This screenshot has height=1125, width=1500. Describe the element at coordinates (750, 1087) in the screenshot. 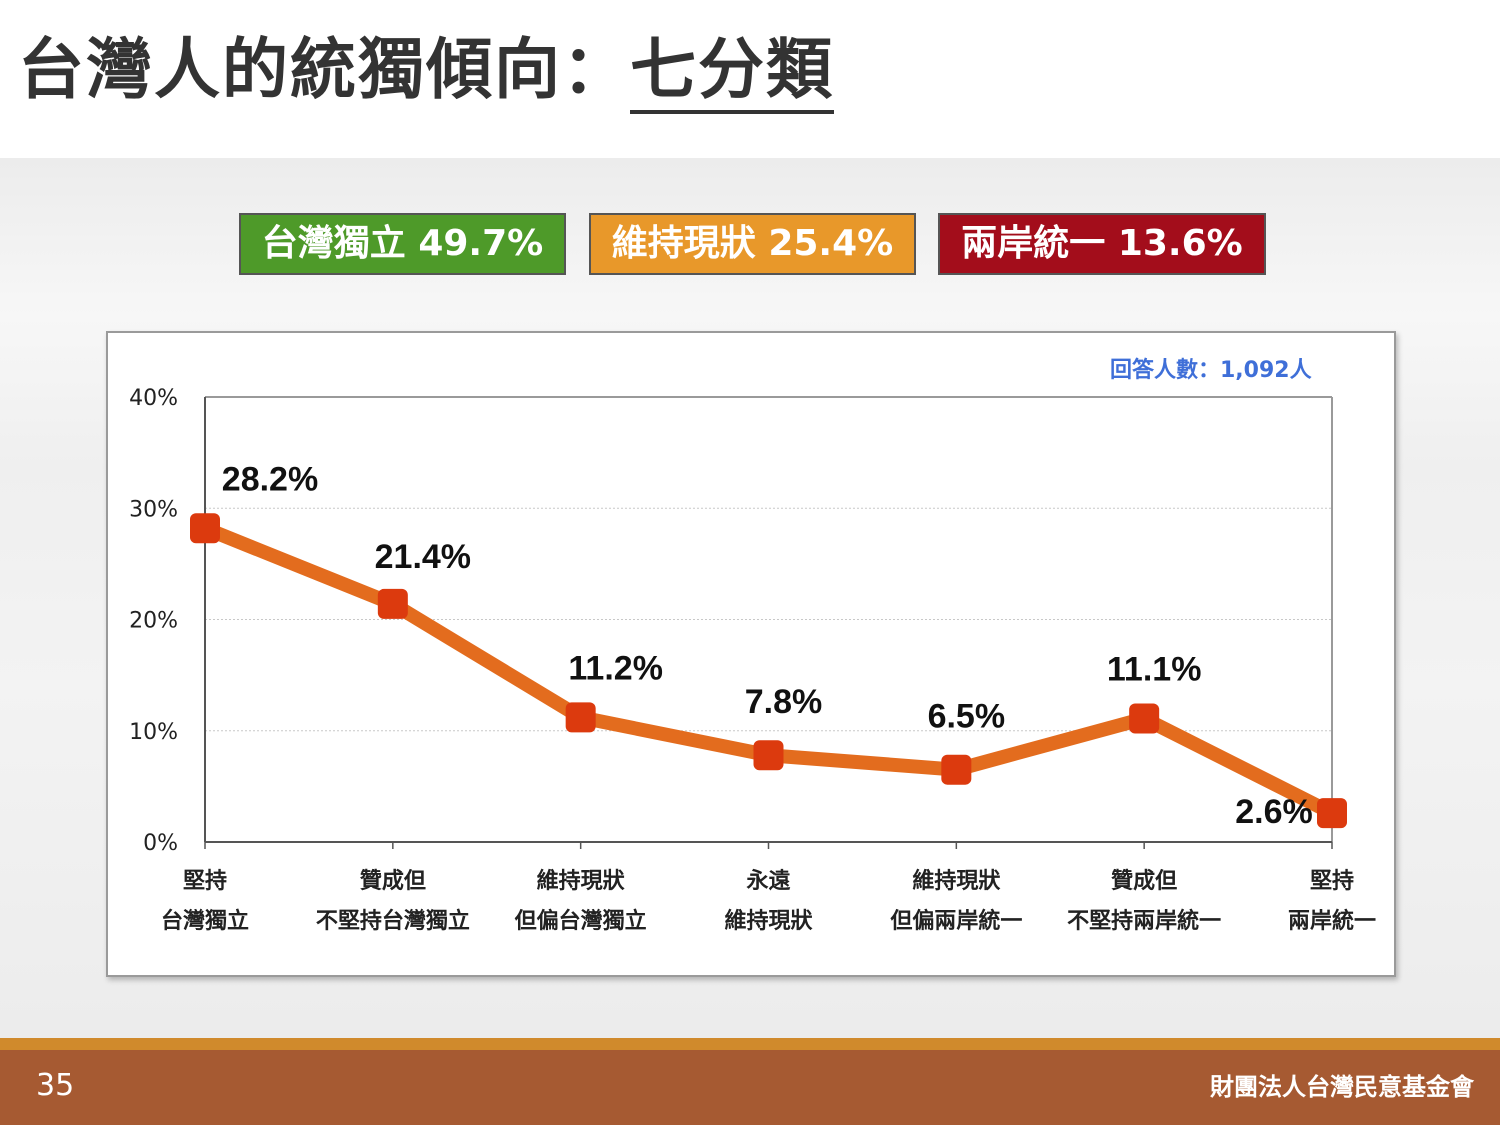

I see `footer-bar` at that location.